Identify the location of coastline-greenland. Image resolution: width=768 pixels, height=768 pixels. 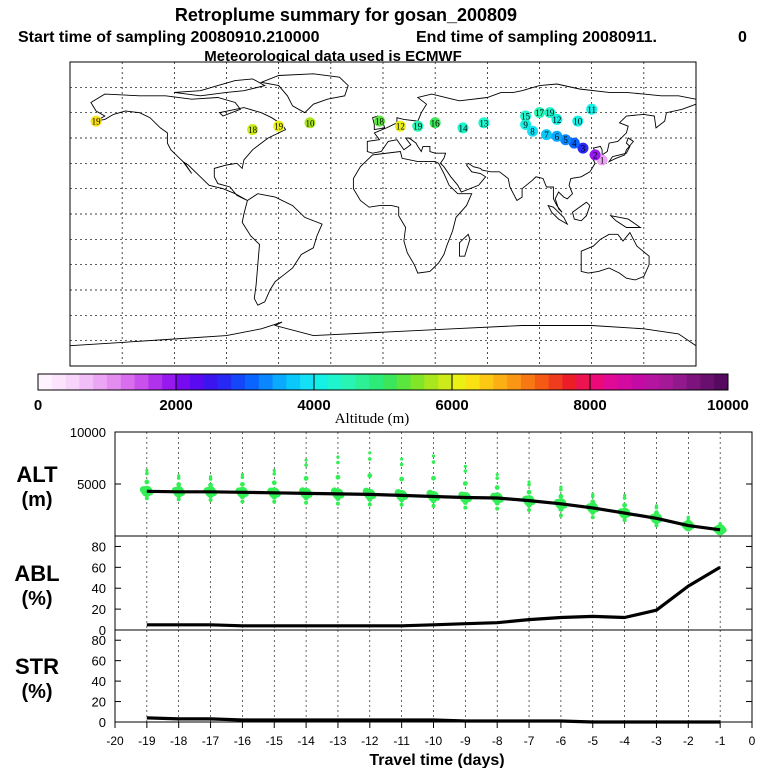
(304, 93).